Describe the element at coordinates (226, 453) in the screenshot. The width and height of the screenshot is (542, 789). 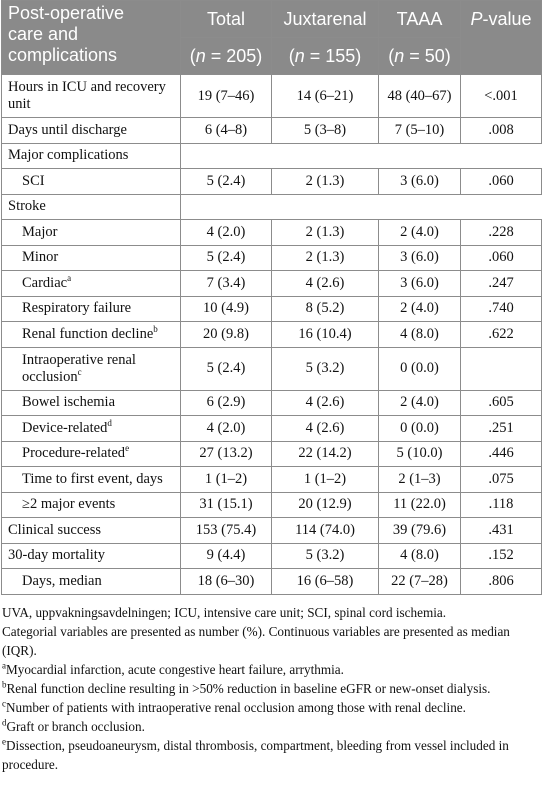
I see `total-cell: 27 (13.2)` at that location.